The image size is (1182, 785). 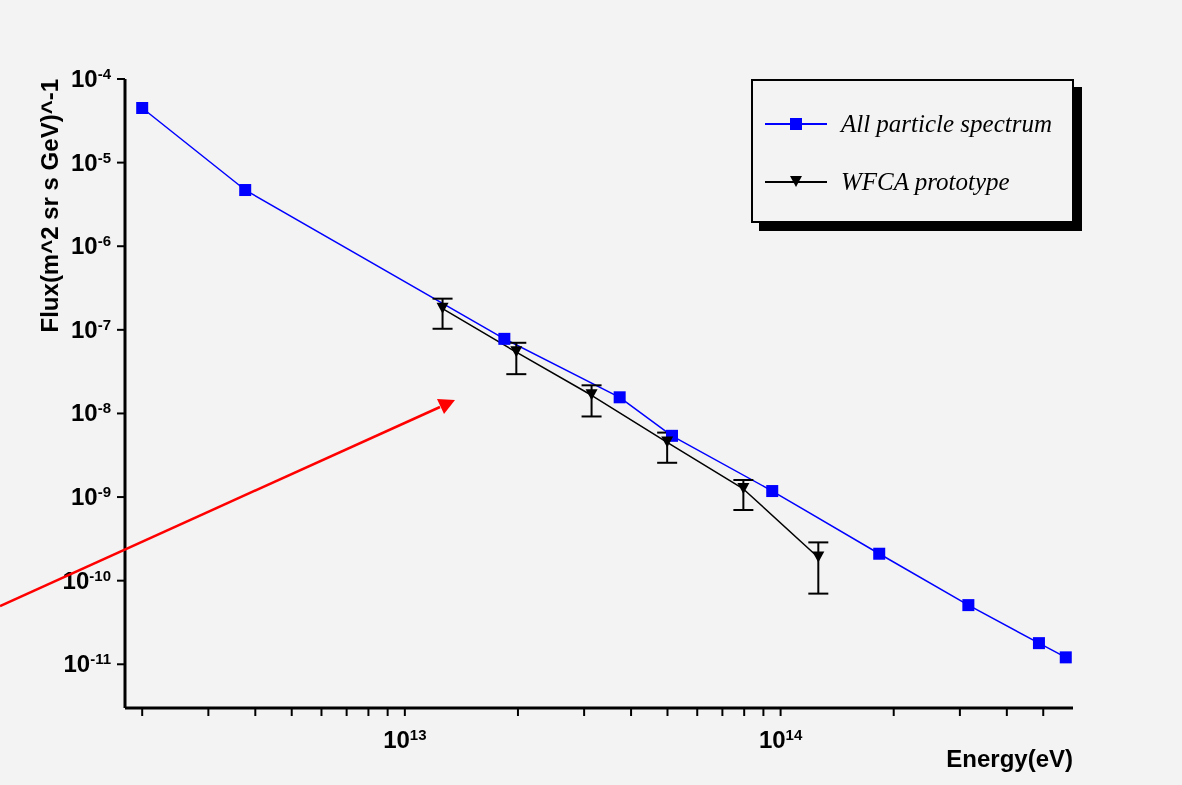 What do you see at coordinates (946, 124) in the screenshot?
I see `legend-label: All particle spectrum` at bounding box center [946, 124].